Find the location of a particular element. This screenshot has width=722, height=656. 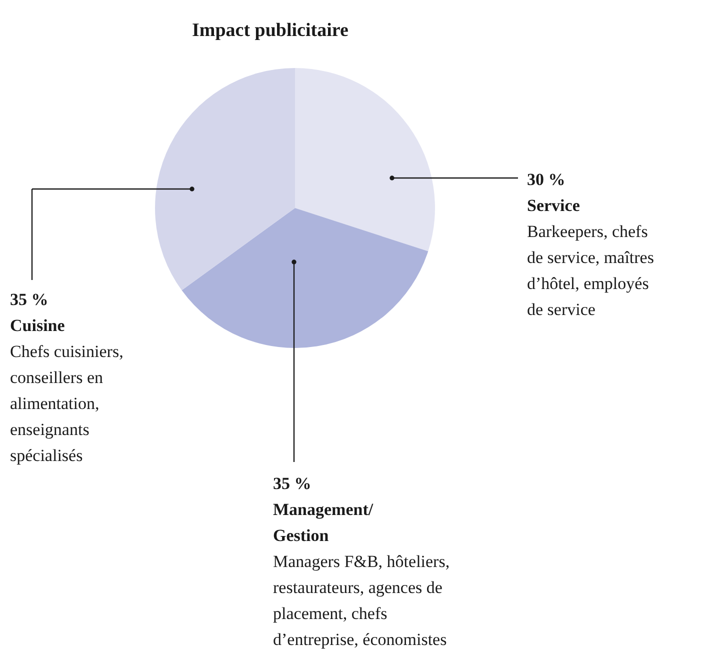

slice-label: Management/Gestion is located at coordinates (323, 522).